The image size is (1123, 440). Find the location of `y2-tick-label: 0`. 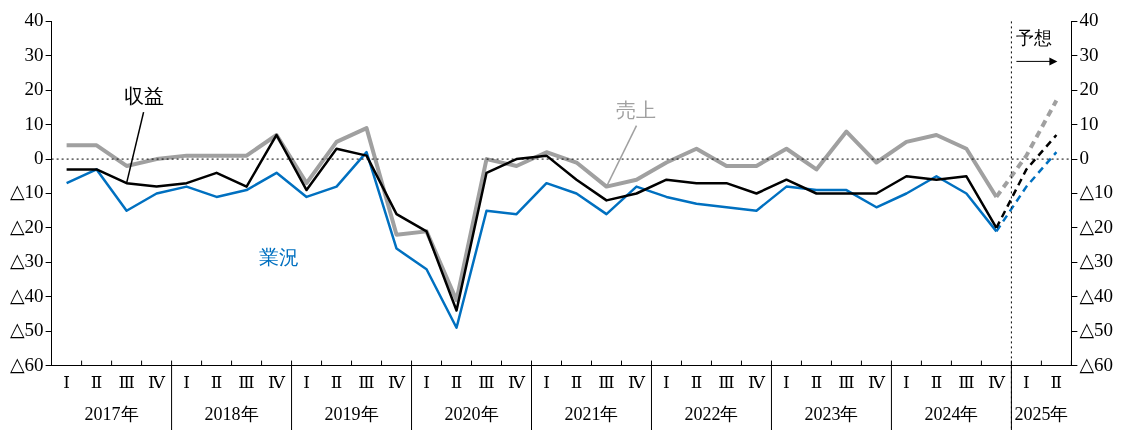

y2-tick-label: 0 is located at coordinates (1084, 158).